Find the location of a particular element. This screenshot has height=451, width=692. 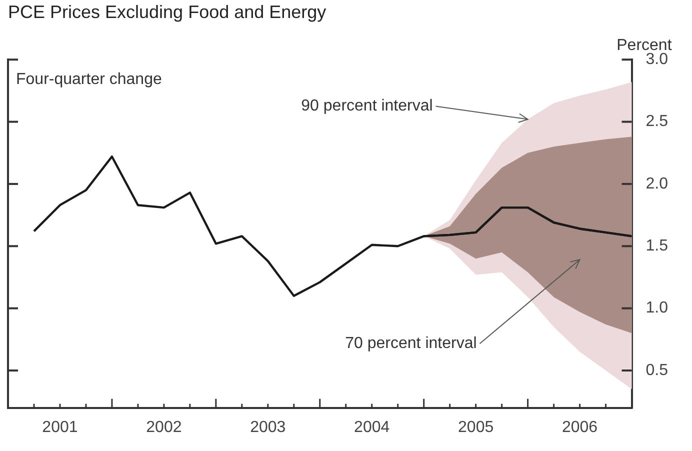

y-tick-label: 1.5 is located at coordinates (657, 246).